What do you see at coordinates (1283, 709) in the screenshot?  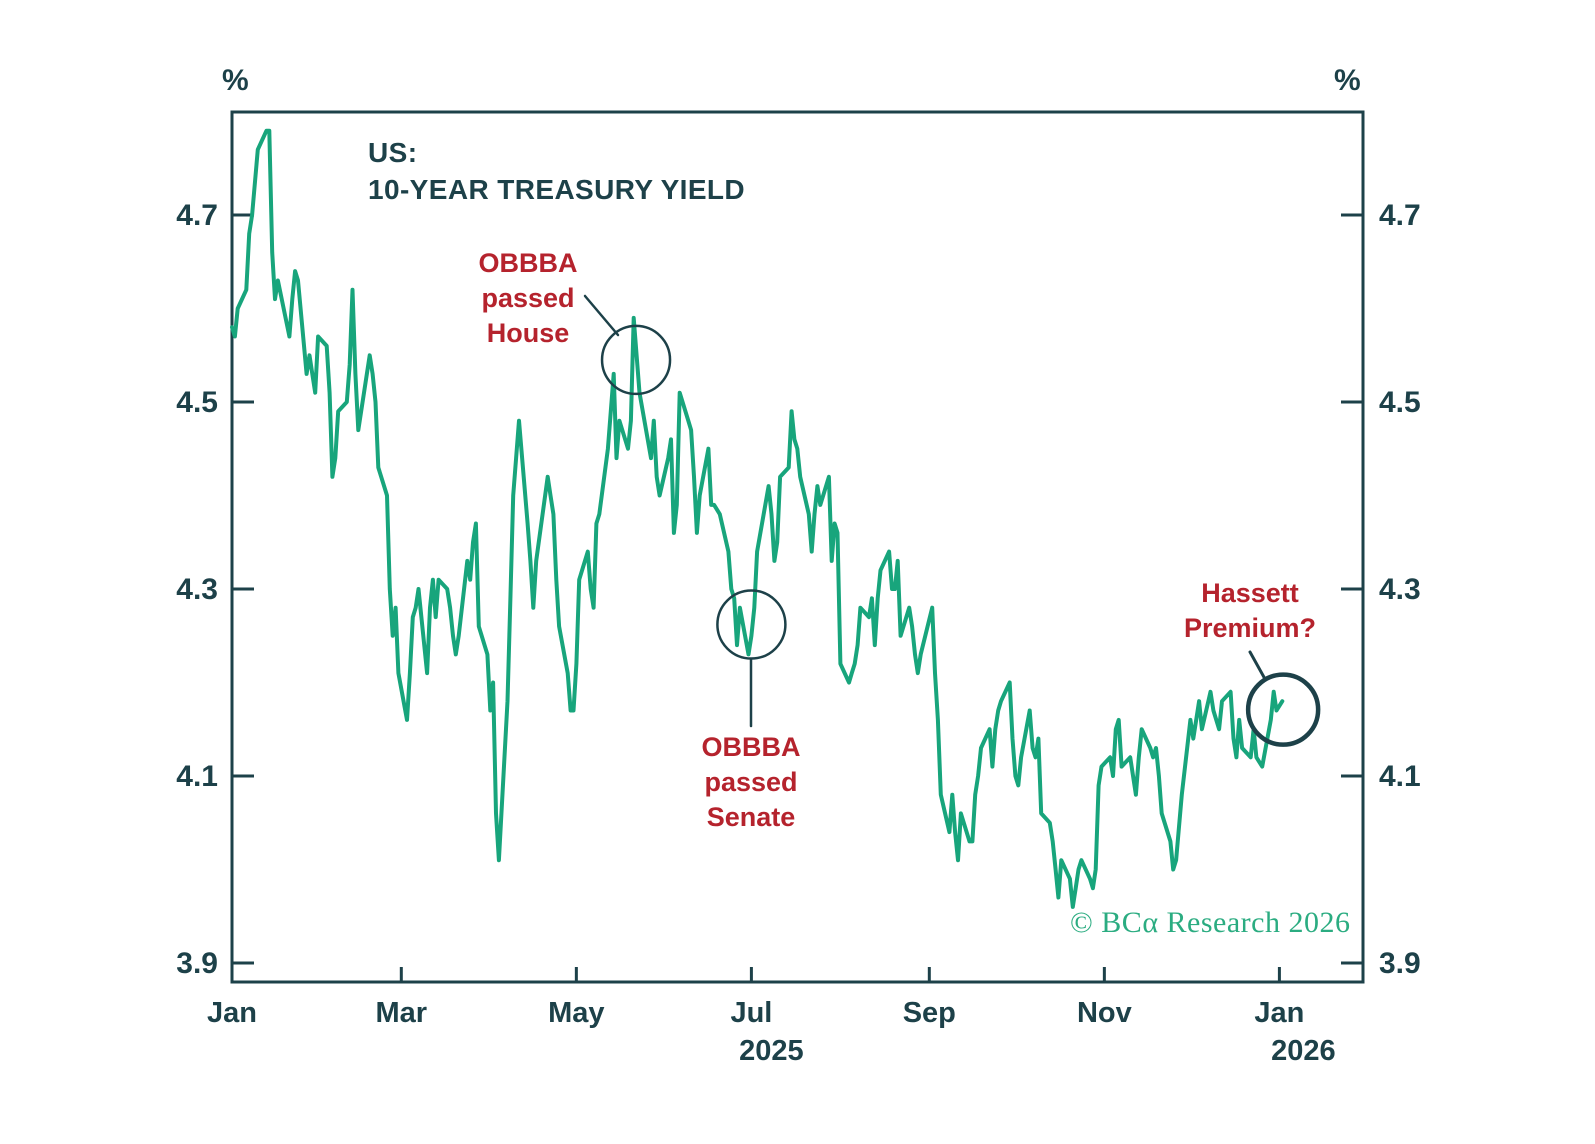 I see `annotation-circle-hassett` at bounding box center [1283, 709].